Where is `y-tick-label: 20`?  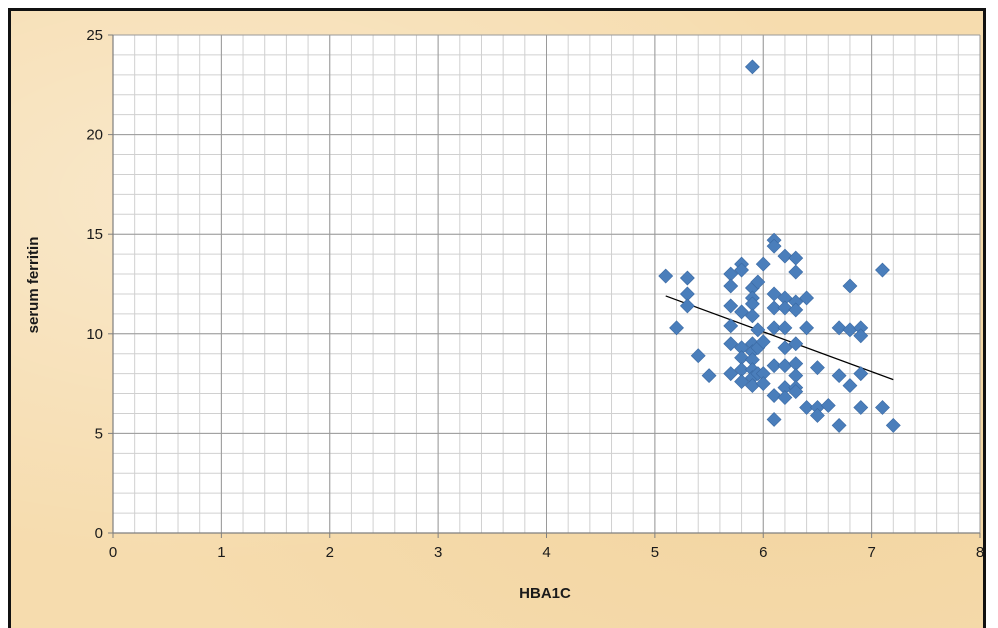 y-tick-label: 20 is located at coordinates (94, 135).